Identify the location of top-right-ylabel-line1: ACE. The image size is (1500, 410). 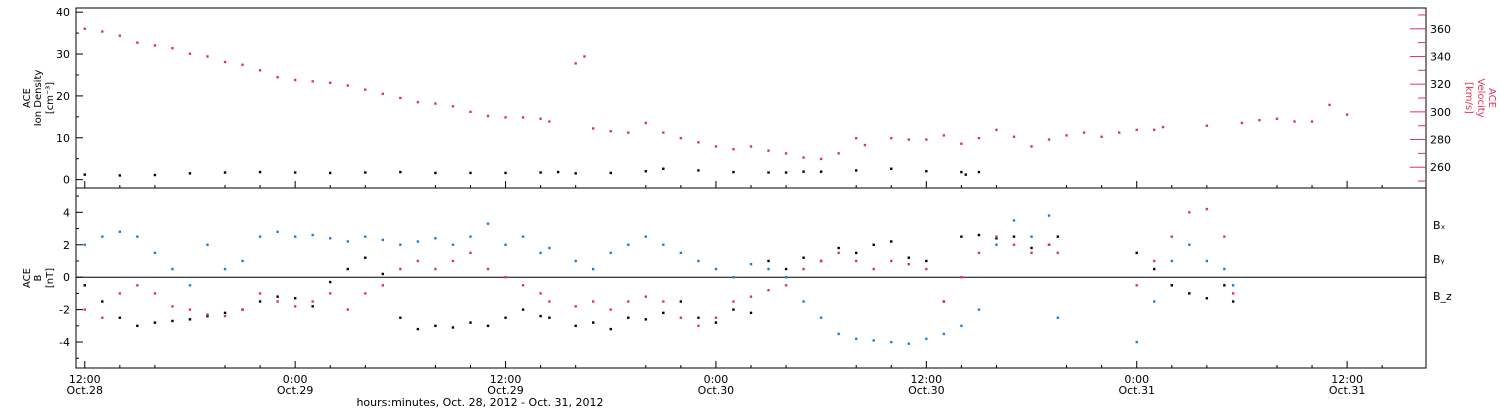
(1491, 98).